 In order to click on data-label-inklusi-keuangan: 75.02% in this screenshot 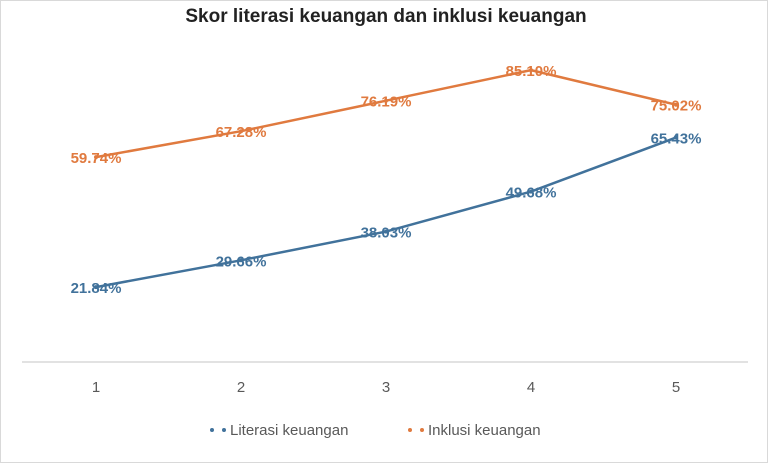, I will do `click(676, 106)`.